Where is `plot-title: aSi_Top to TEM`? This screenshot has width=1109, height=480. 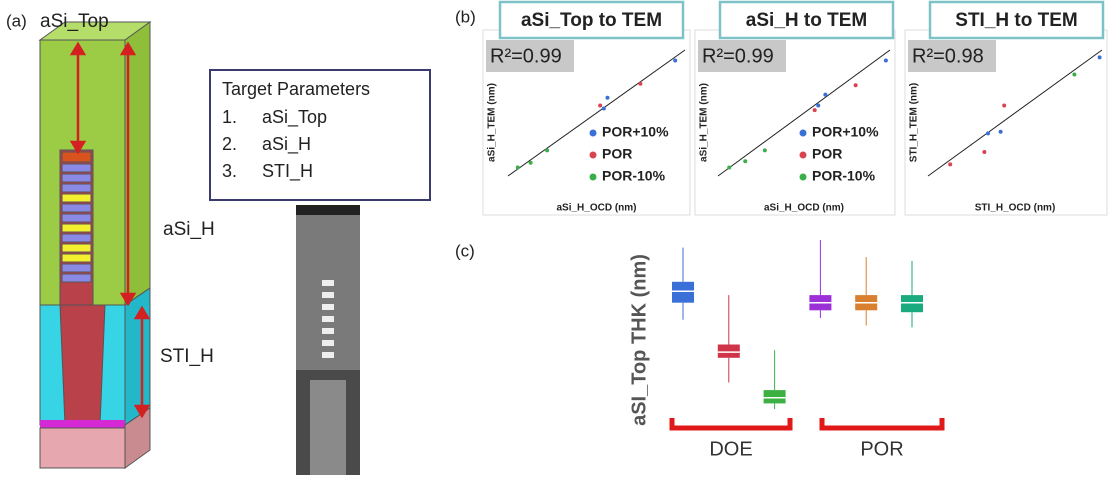 plot-title: aSi_Top to TEM is located at coordinates (591, 20).